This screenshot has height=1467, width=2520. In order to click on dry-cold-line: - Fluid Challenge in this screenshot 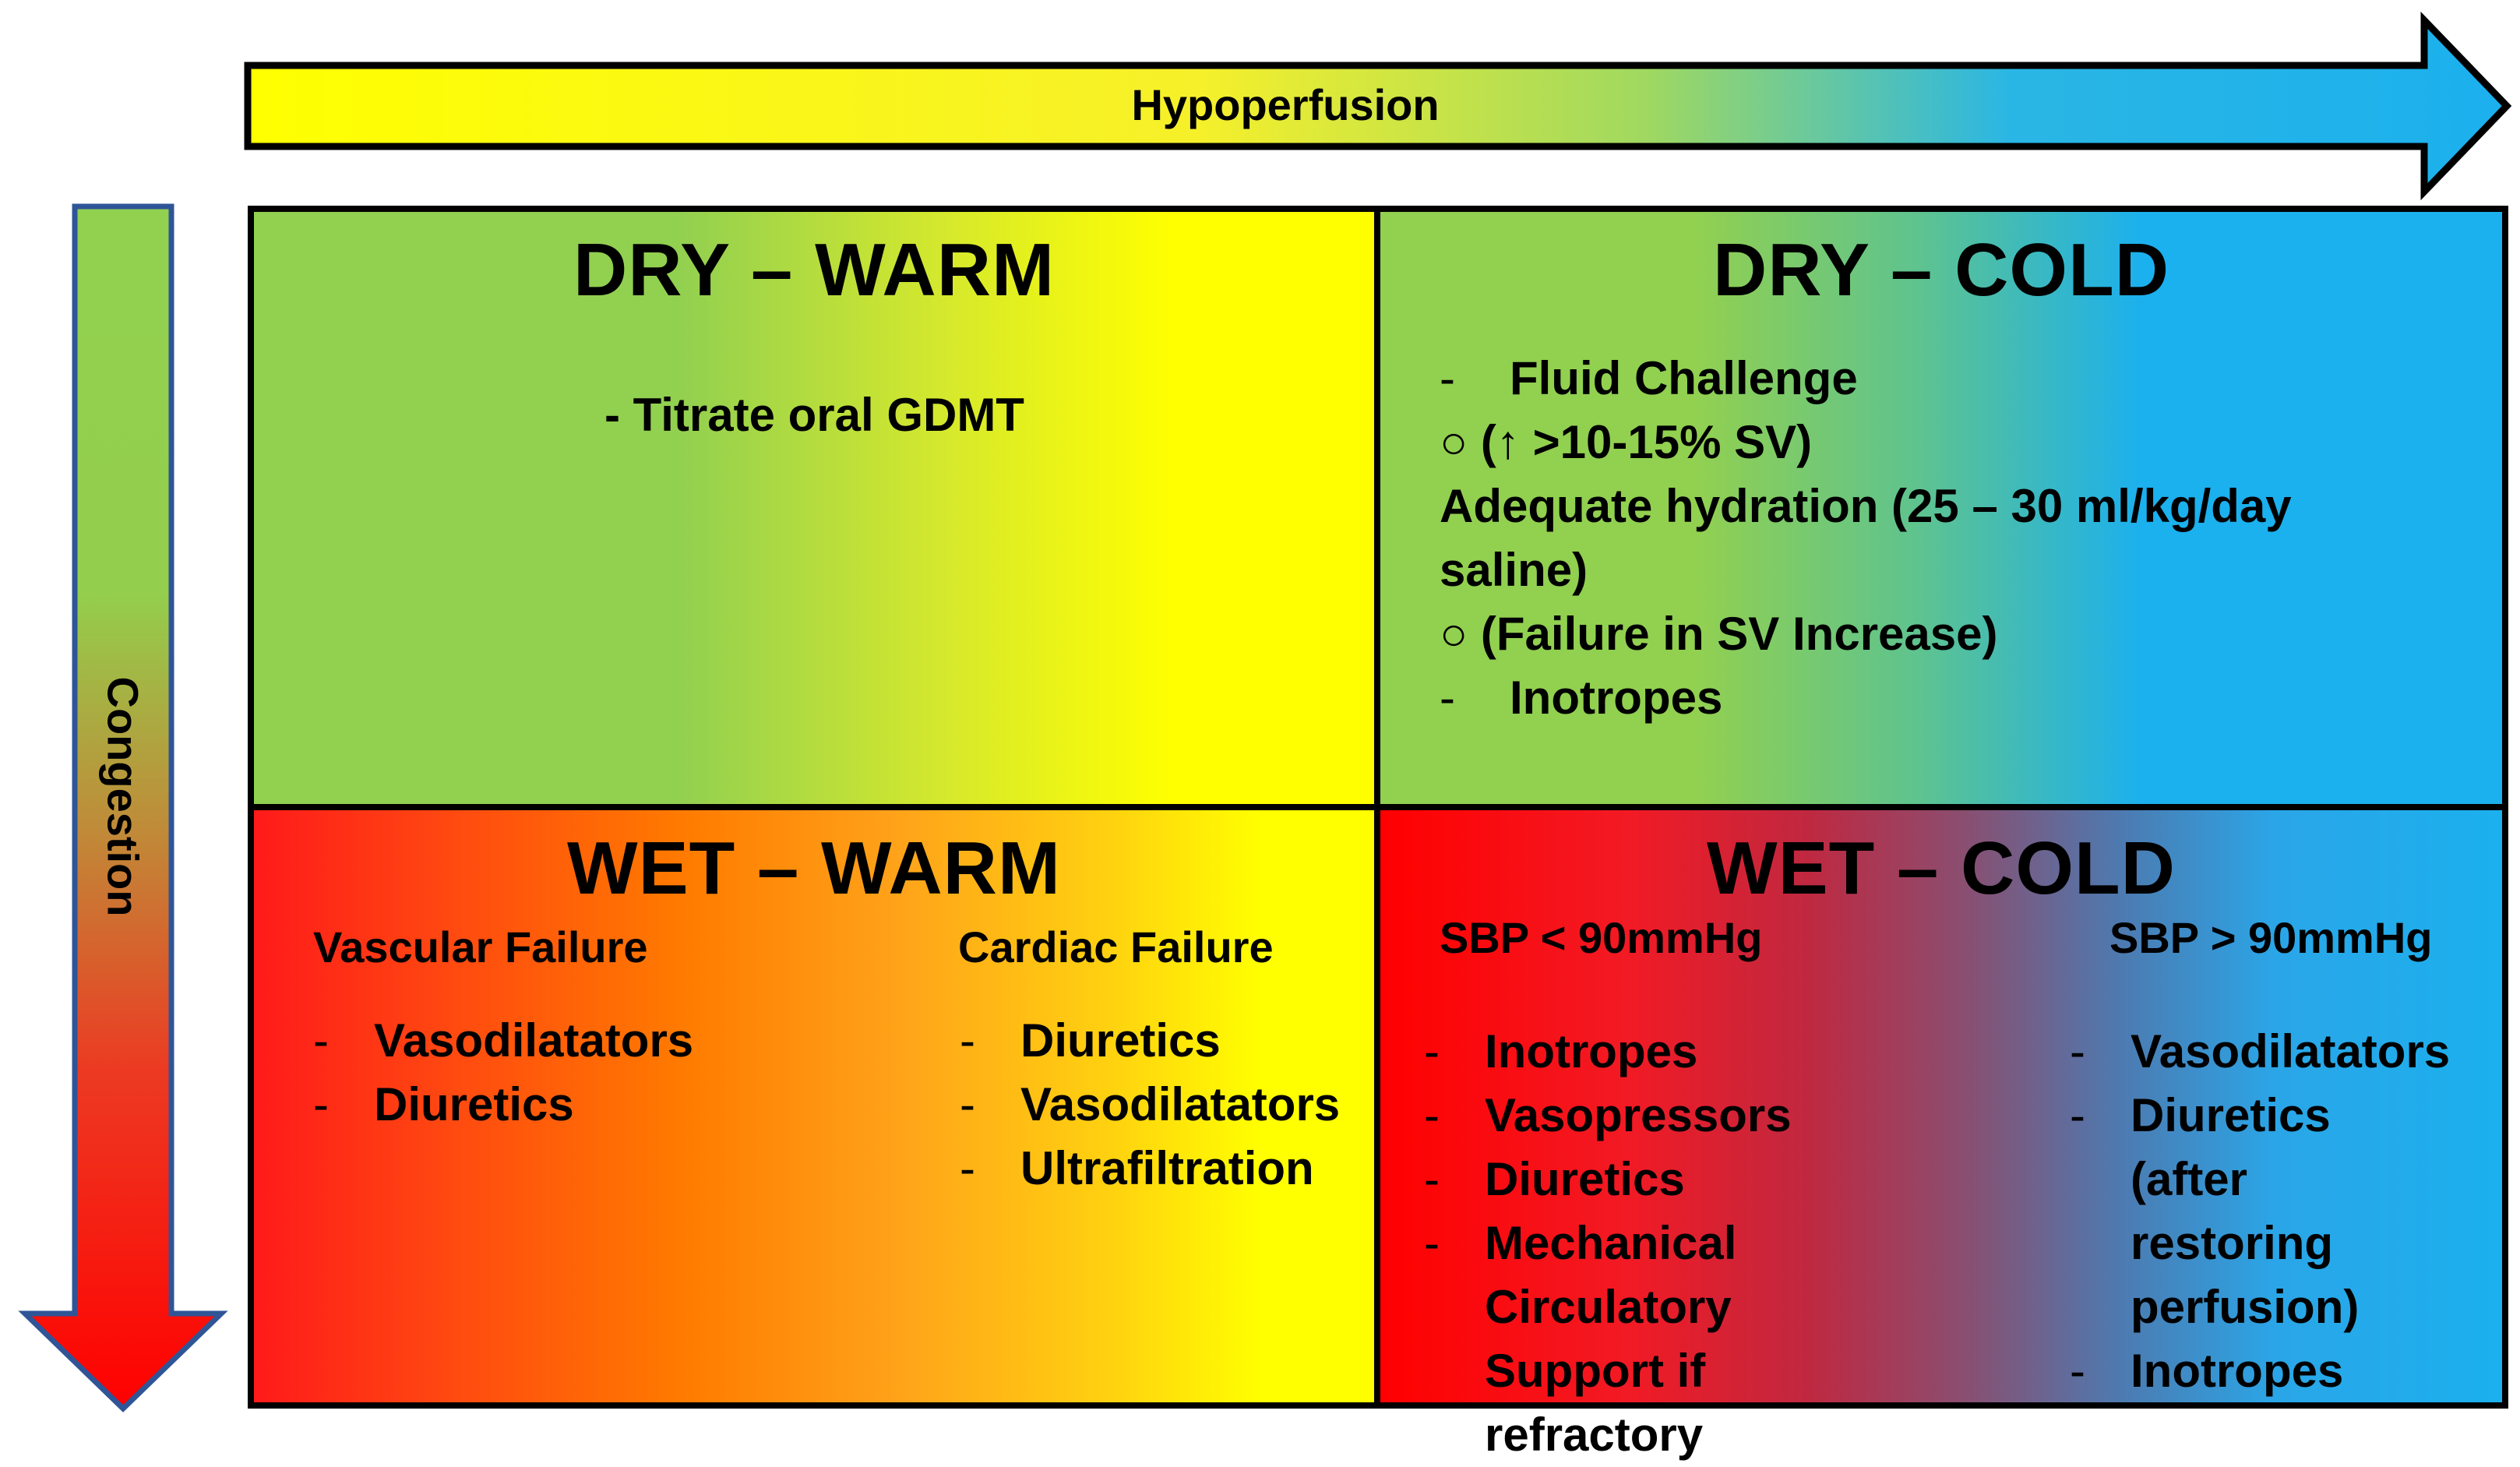, I will do `click(1649, 378)`.